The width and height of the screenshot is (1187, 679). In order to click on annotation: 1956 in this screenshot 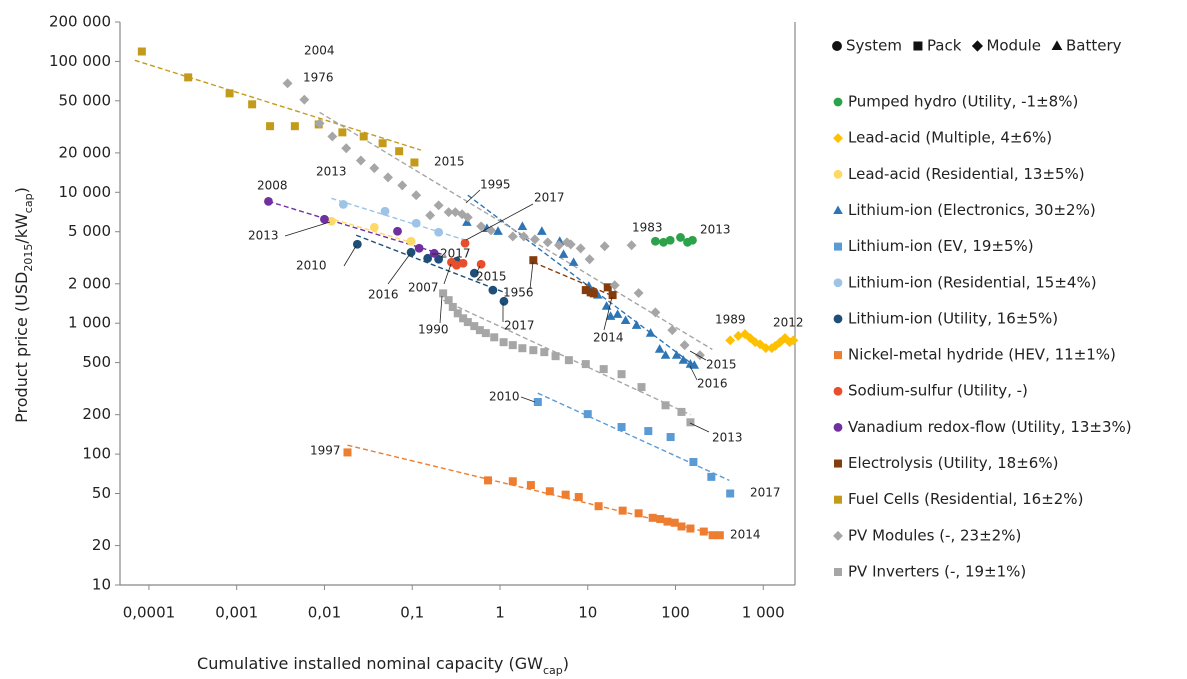, I will do `click(518, 293)`.